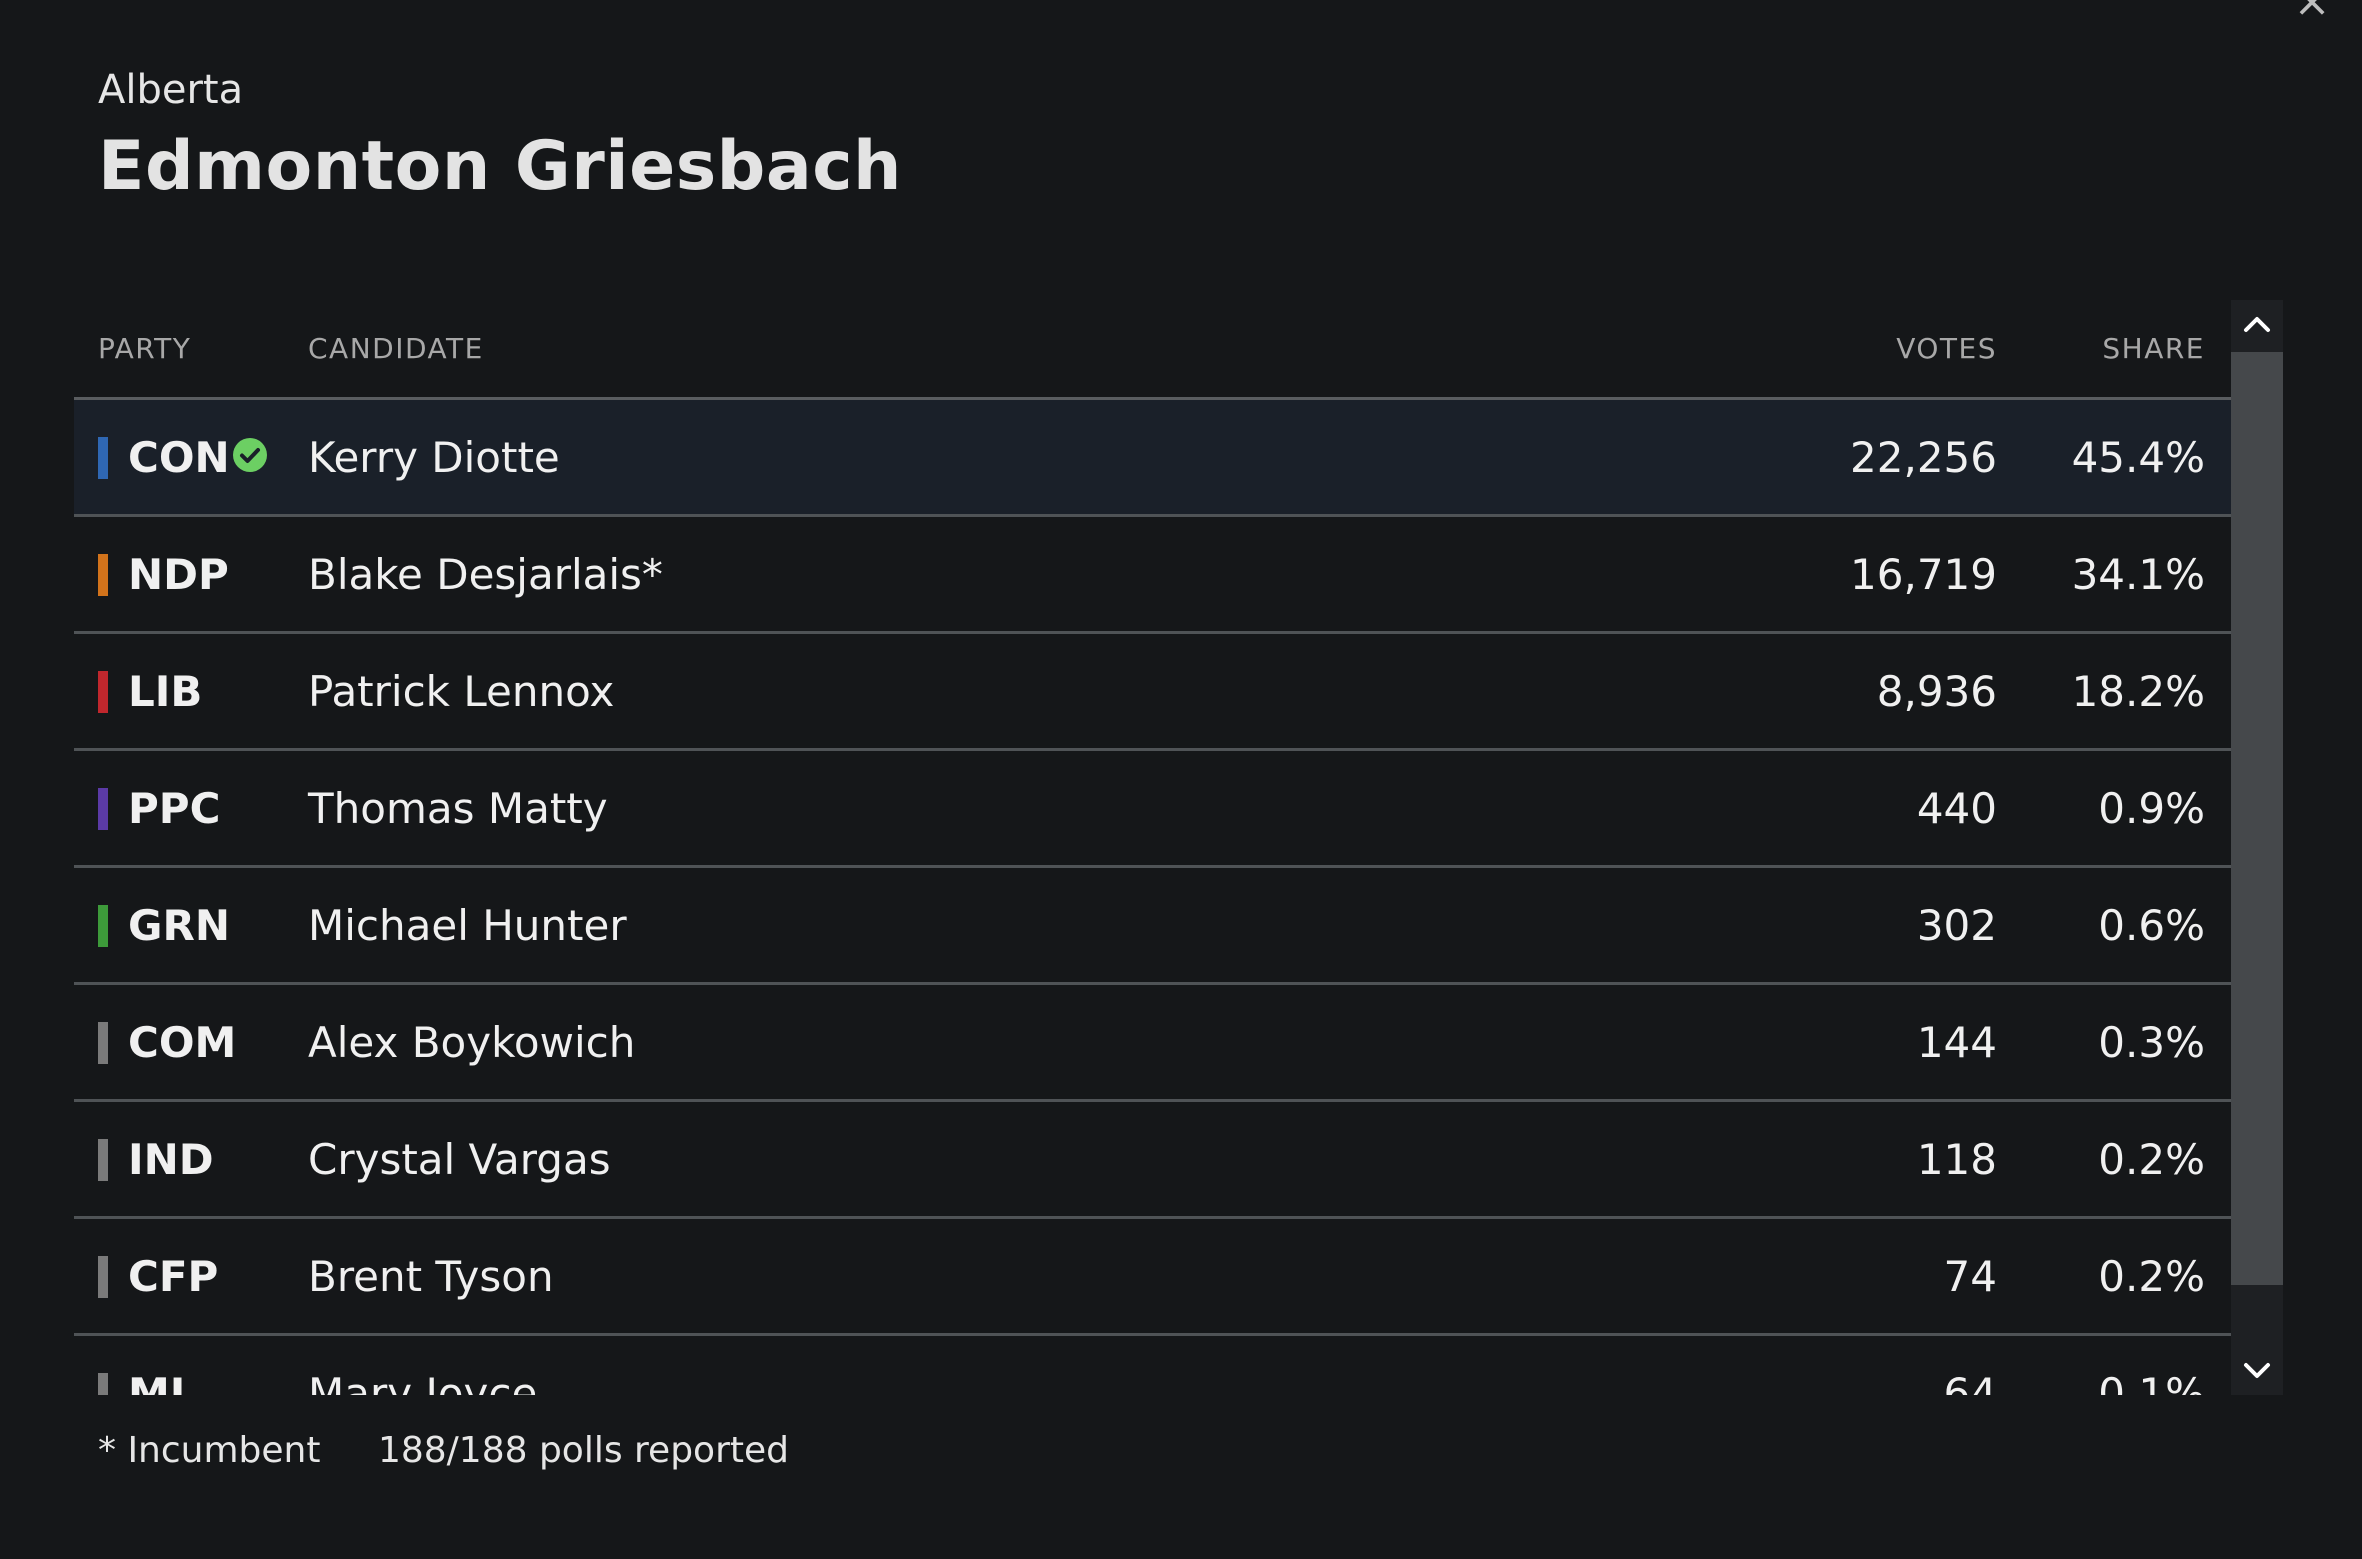 The image size is (2362, 1559). What do you see at coordinates (1152, 1277) in the screenshot?
I see `table-row: CFP Brent Tyson 74 0.2%` at bounding box center [1152, 1277].